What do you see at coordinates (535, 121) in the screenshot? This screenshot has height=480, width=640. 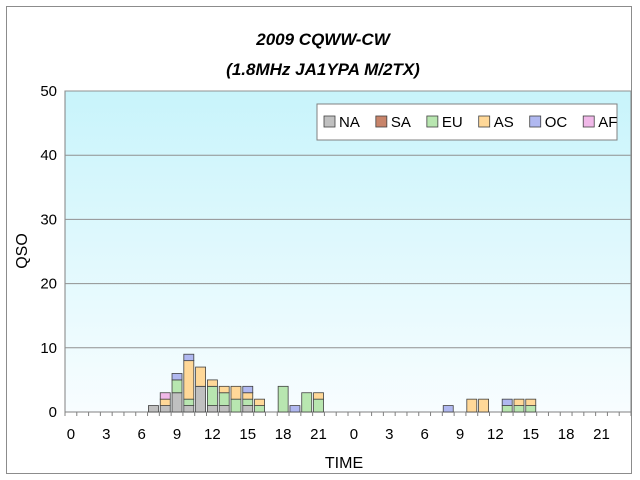 I see `legend-swatch-oc` at bounding box center [535, 121].